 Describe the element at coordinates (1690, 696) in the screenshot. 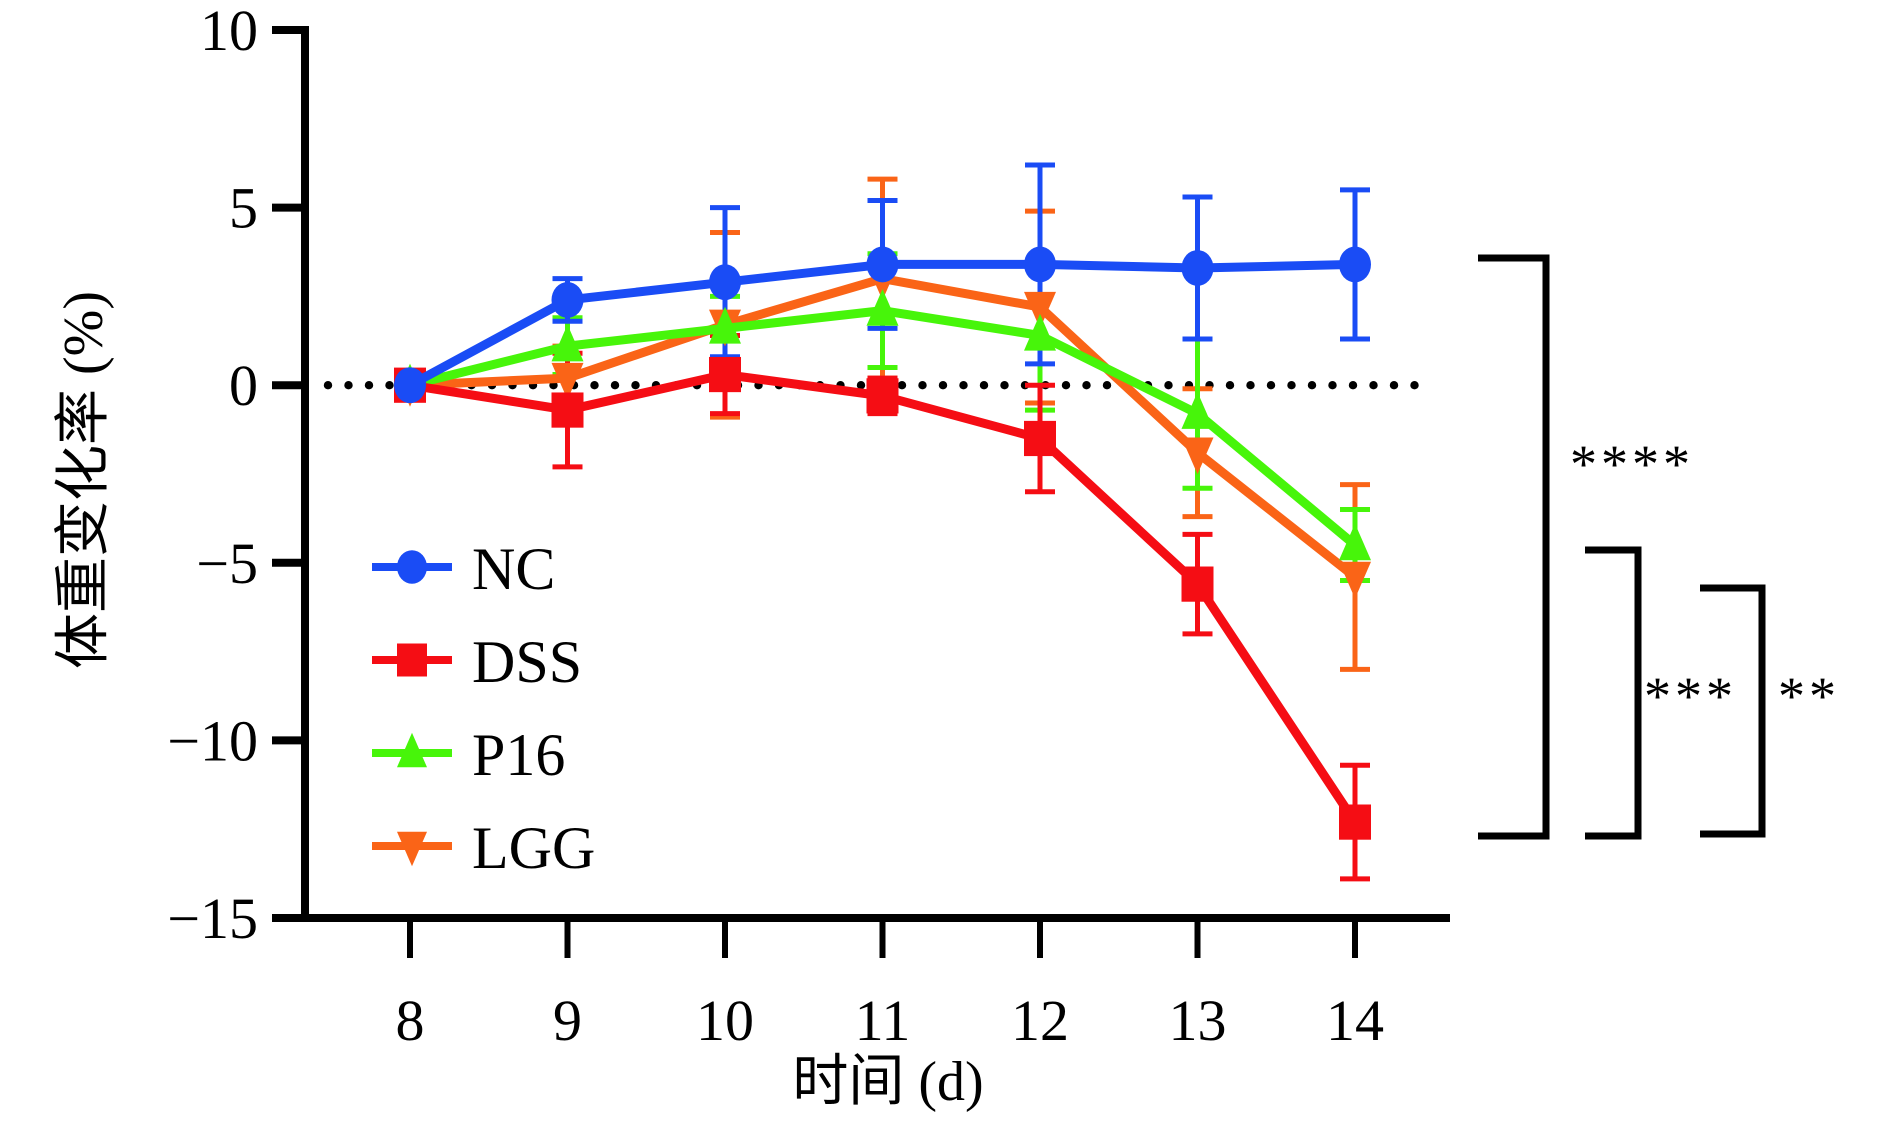

I see `significance-label: ***` at that location.